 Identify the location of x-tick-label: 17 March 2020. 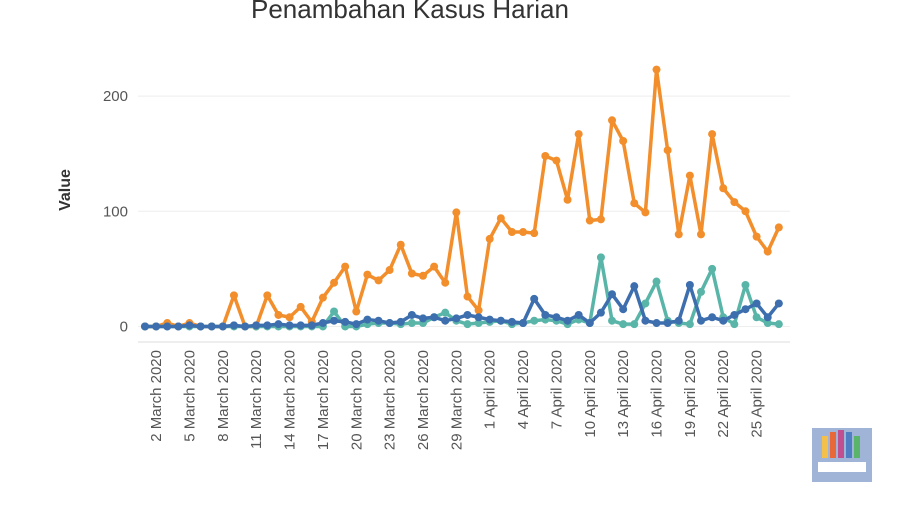
(323, 400).